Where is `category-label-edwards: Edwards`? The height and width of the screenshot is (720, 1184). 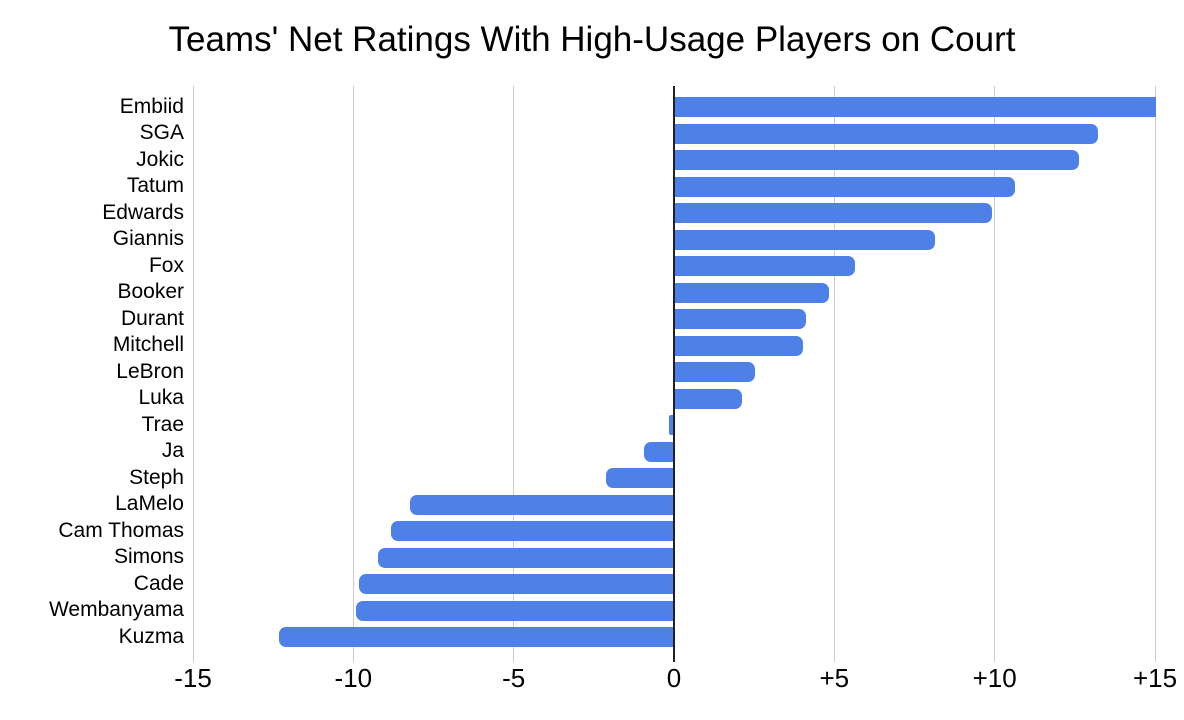
category-label-edwards: Edwards is located at coordinates (143, 212).